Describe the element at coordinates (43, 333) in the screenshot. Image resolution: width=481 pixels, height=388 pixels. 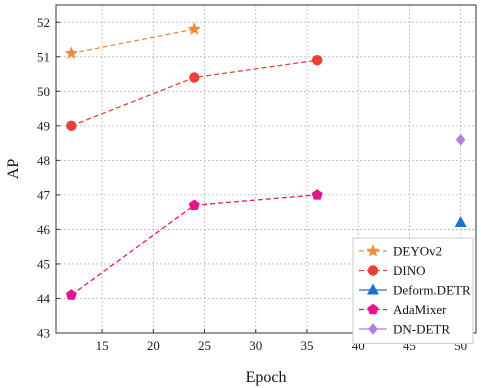
I see `y-tick-label: 43` at that location.